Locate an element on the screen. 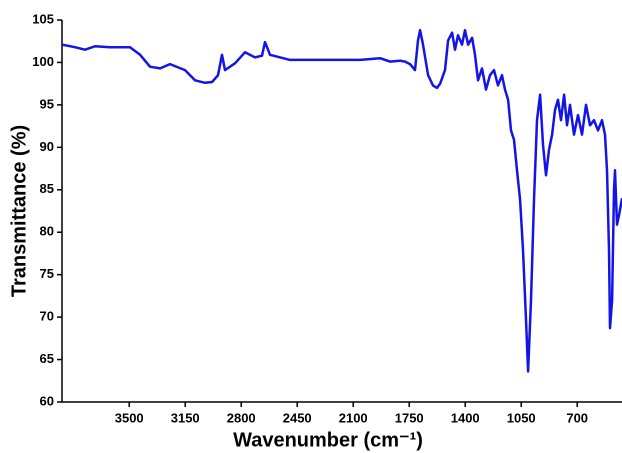 The image size is (622, 453). y-tick-label: 80 is located at coordinates (47, 231).